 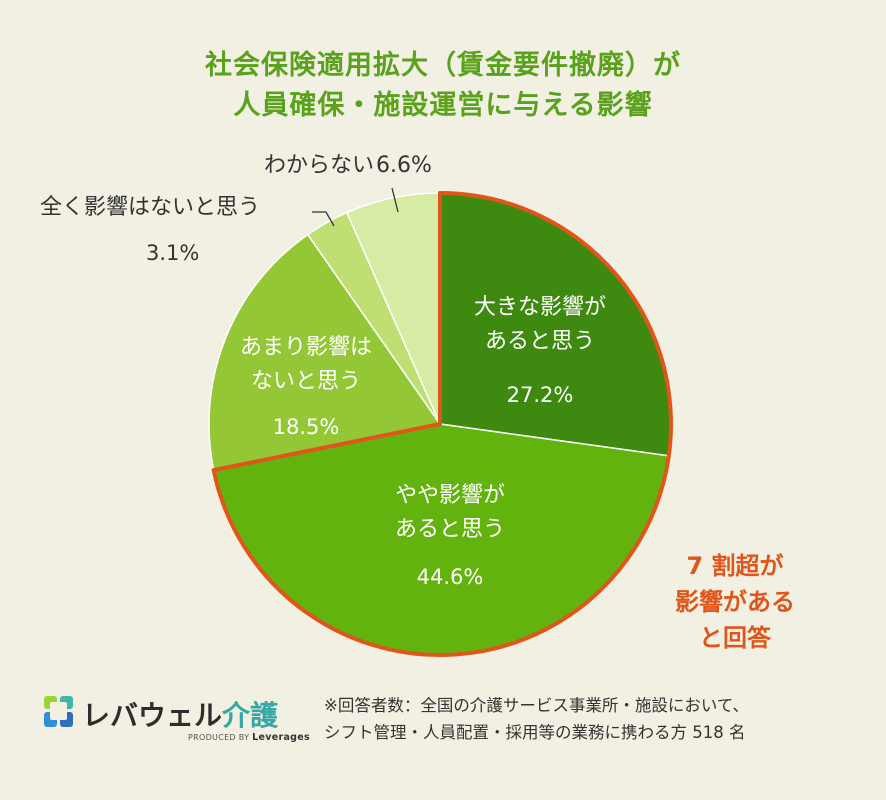 I want to click on slice-label: わからない, so click(x=319, y=165).